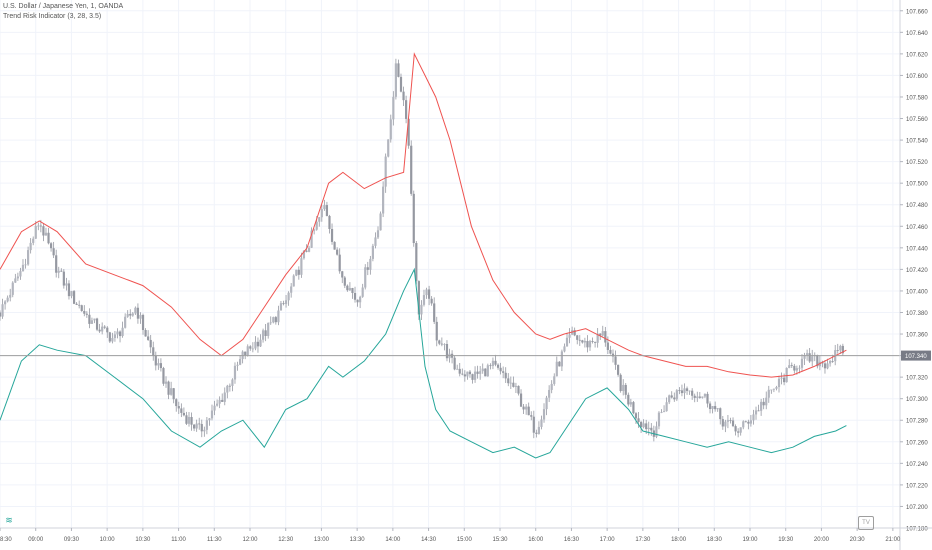 Image resolution: width=932 pixels, height=550 pixels. Describe the element at coordinates (917, 271) in the screenshot. I see `y-tick-label: 107.420` at that location.